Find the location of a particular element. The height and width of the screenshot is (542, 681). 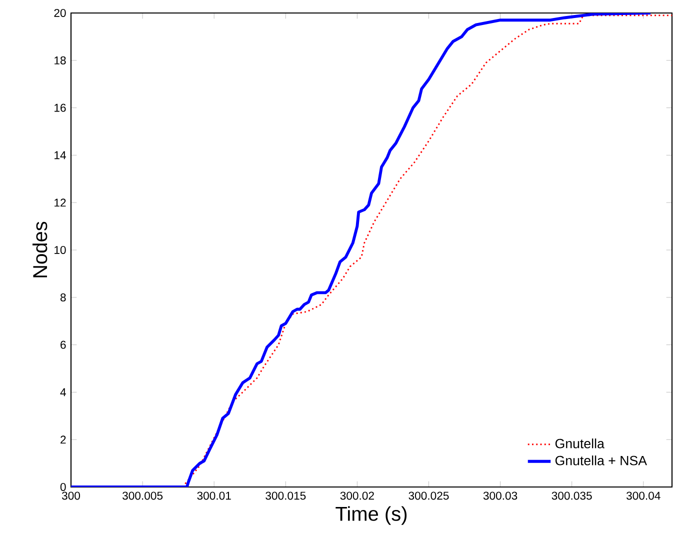

y-tick-label: 8 is located at coordinates (63, 297).